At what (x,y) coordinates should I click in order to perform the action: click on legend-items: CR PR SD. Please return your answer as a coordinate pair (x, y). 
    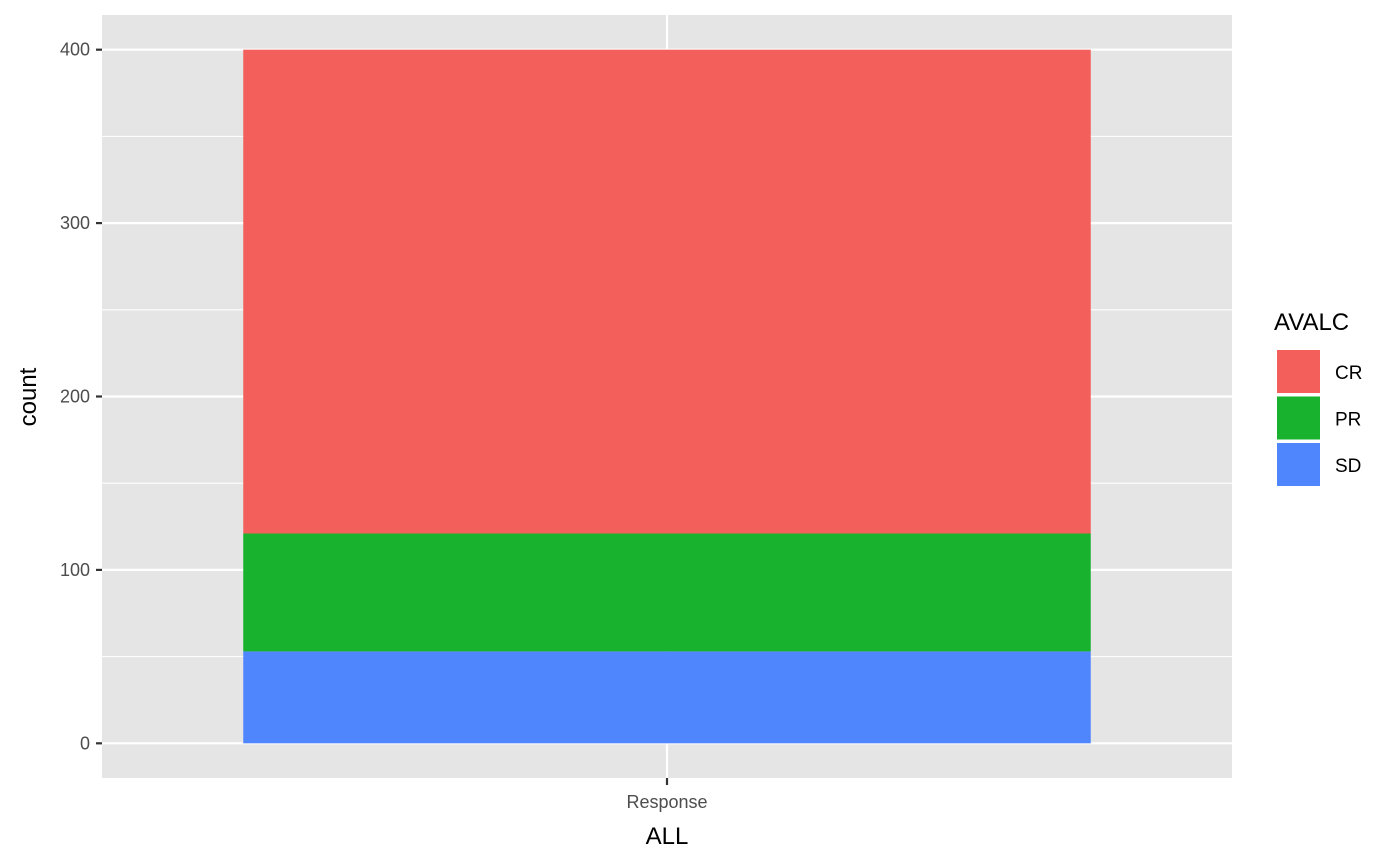
    Looking at the image, I should click on (1319, 418).